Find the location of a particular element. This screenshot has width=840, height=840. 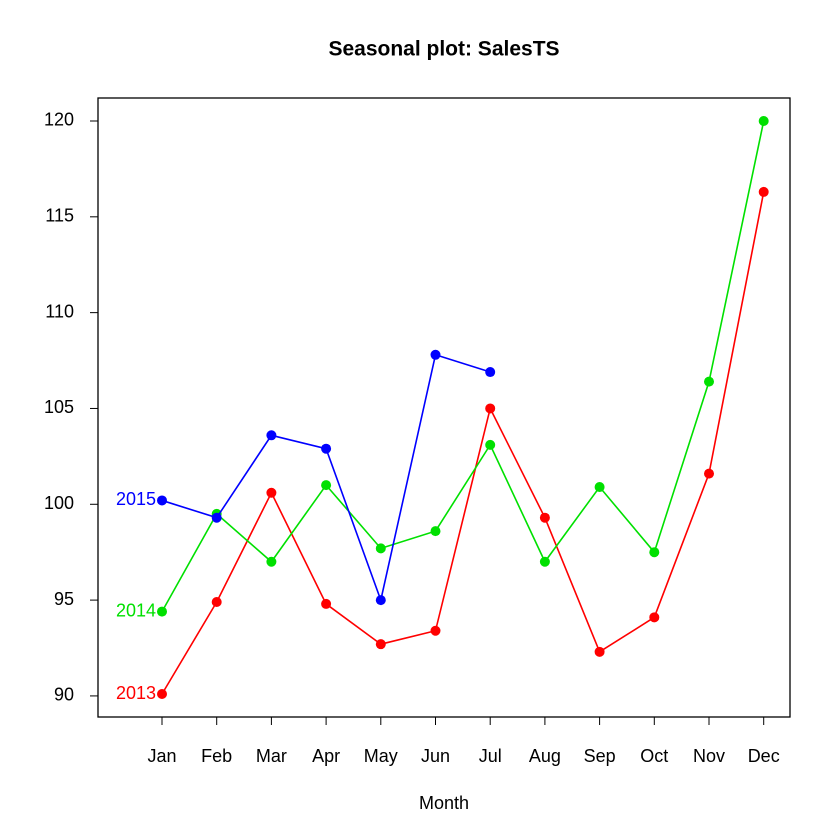

series-line is located at coordinates (326, 478).